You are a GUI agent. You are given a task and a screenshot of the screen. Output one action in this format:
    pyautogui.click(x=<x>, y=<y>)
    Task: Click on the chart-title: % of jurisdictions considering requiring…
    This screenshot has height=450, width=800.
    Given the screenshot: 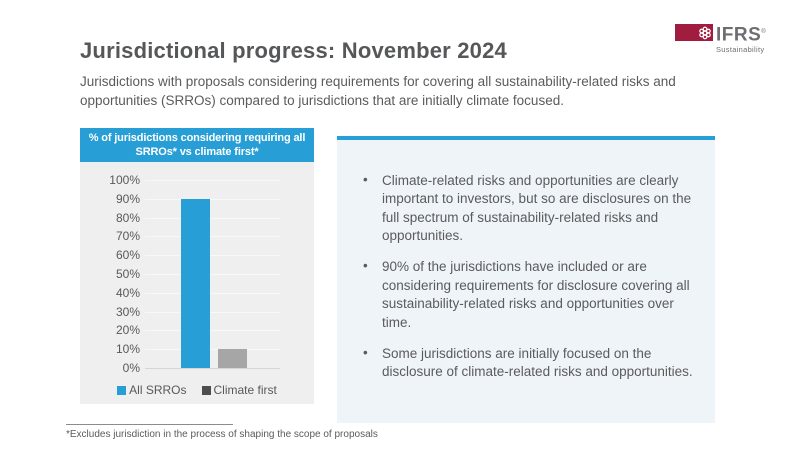 What is the action you would take?
    pyautogui.click(x=197, y=145)
    